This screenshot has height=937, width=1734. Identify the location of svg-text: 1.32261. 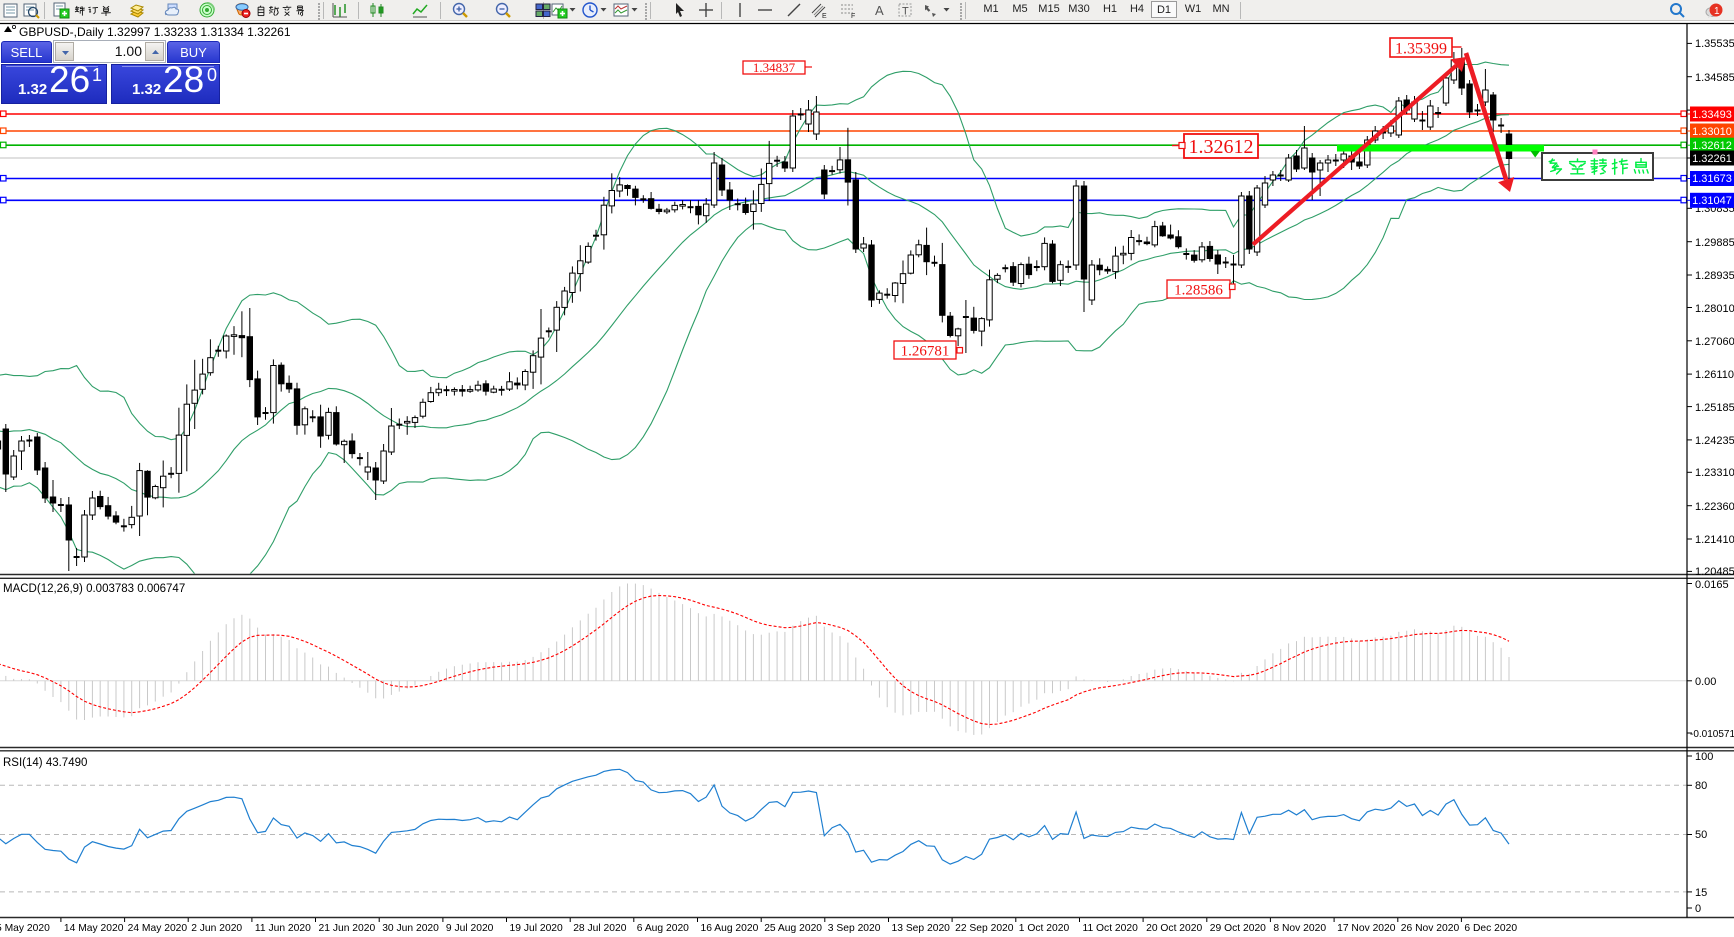
(1712, 159).